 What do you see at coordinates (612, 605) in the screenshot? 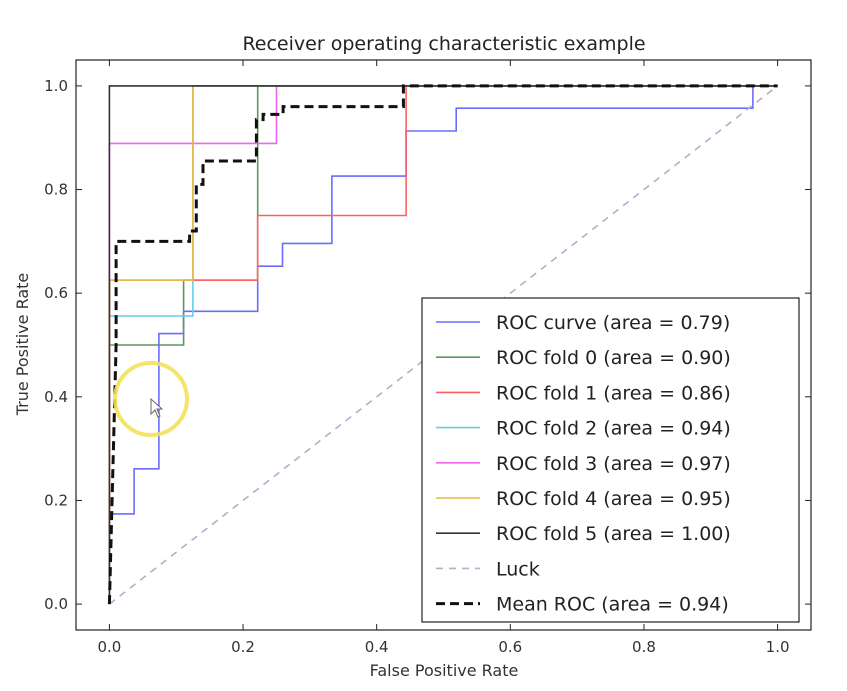
I see `legend-label-8: Mean ROC (area = 0.94)` at bounding box center [612, 605].